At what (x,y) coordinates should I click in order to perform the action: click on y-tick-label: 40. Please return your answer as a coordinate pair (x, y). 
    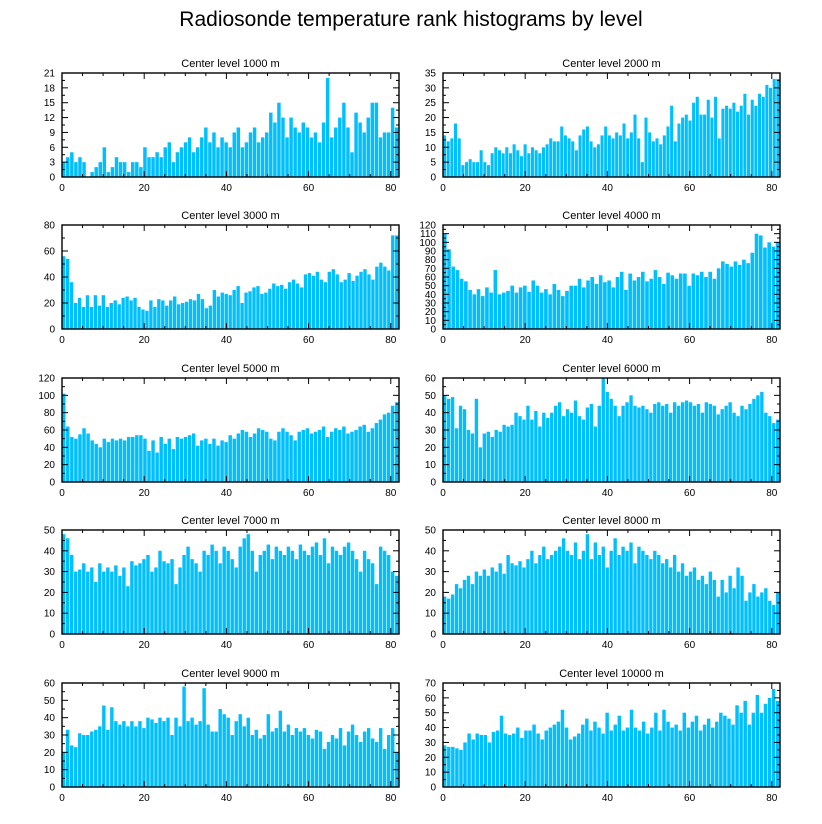
    Looking at the image, I should click on (50, 278).